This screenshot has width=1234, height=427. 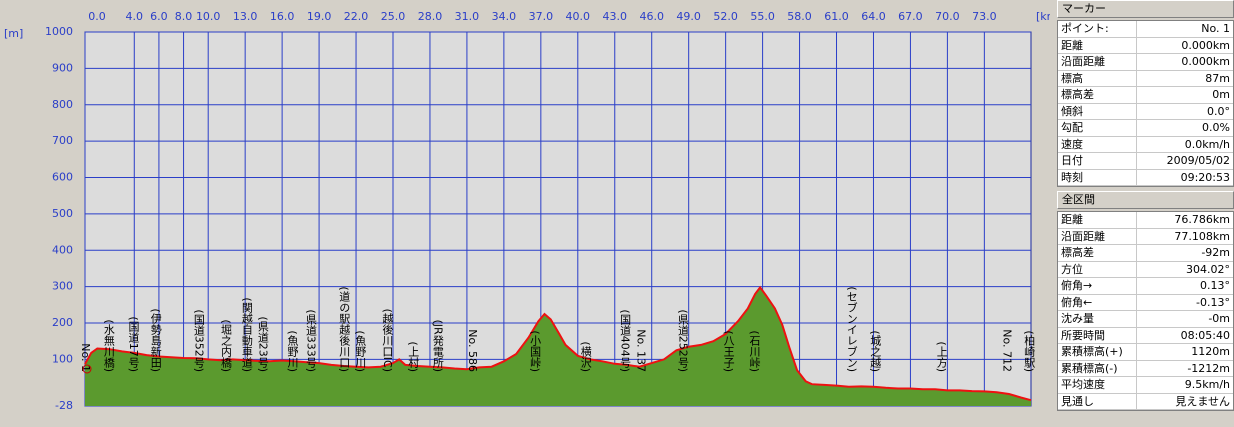 What do you see at coordinates (437, 346) in the screenshot?
I see `annotation: (JR発電所)` at bounding box center [437, 346].